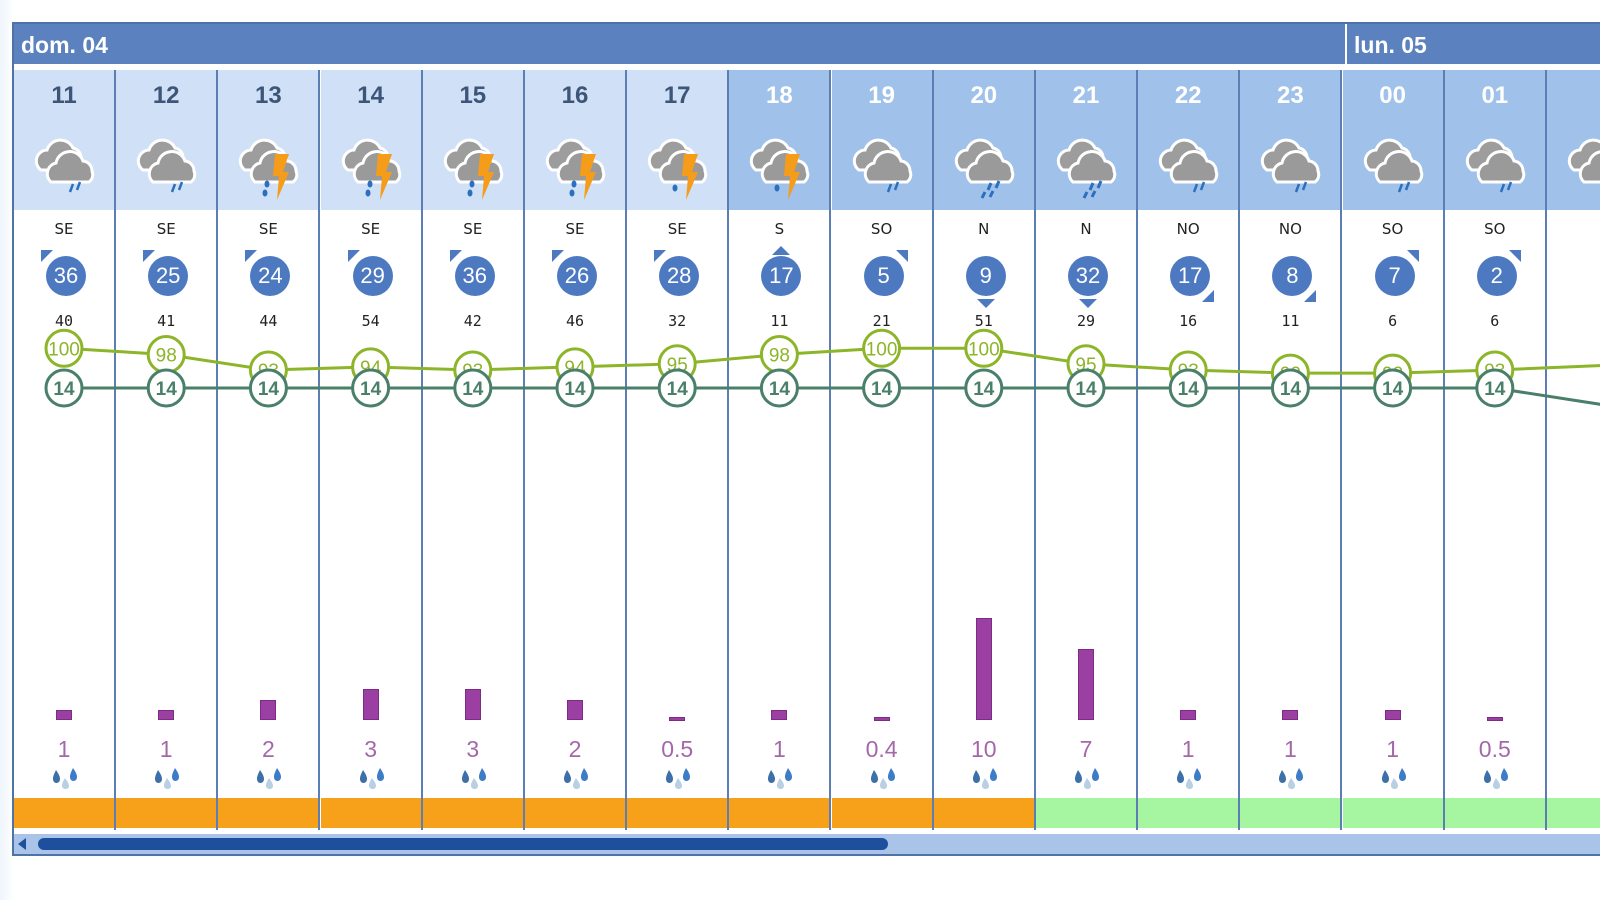 Image resolution: width=1600 pixels, height=900 pixels. I want to click on hour-column: 01 SO 2 6 0.5, so click(1495, 450).